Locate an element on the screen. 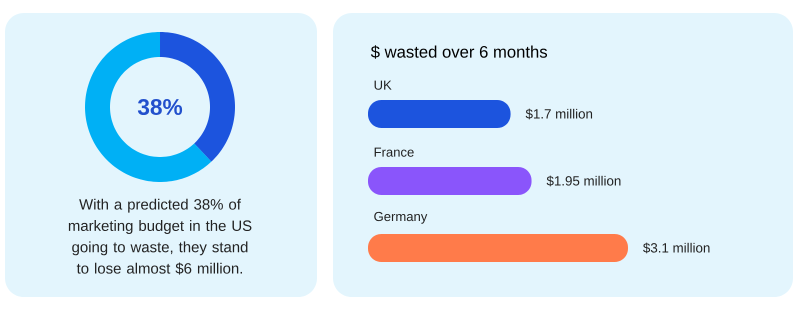 The width and height of the screenshot is (800, 315). data-label: $3.1 million is located at coordinates (676, 248).